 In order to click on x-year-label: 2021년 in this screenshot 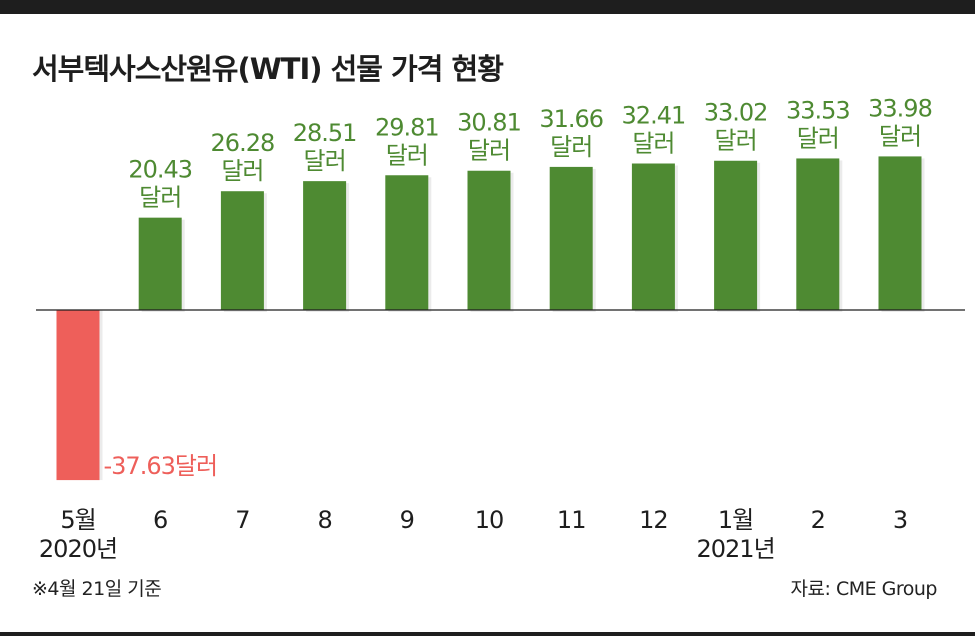, I will do `click(736, 549)`.